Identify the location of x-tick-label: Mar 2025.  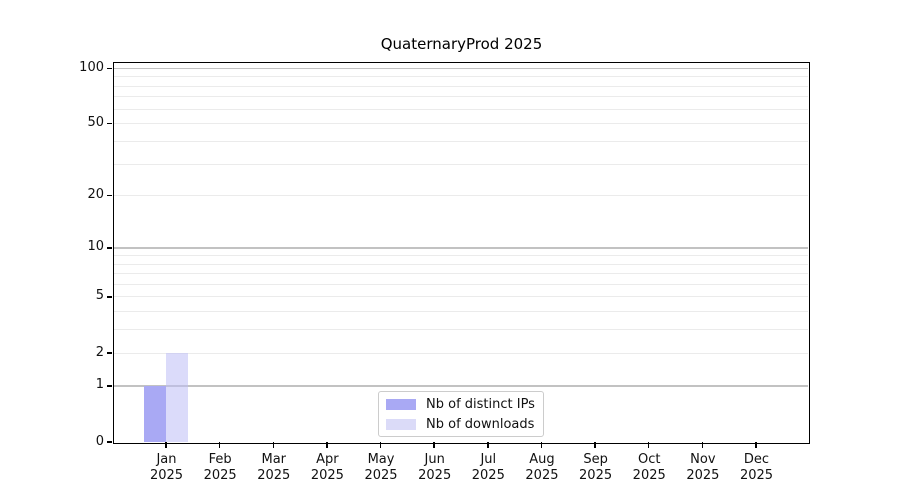
(274, 467).